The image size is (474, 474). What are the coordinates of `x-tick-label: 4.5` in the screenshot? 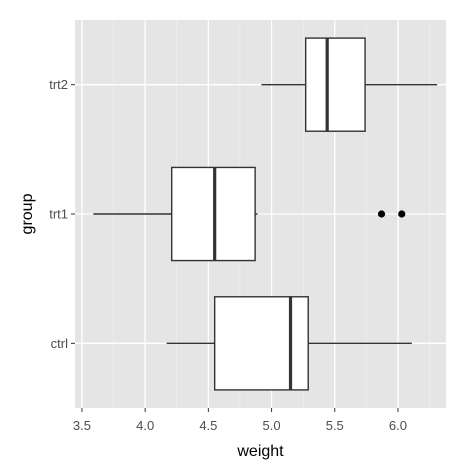 It's located at (208, 425).